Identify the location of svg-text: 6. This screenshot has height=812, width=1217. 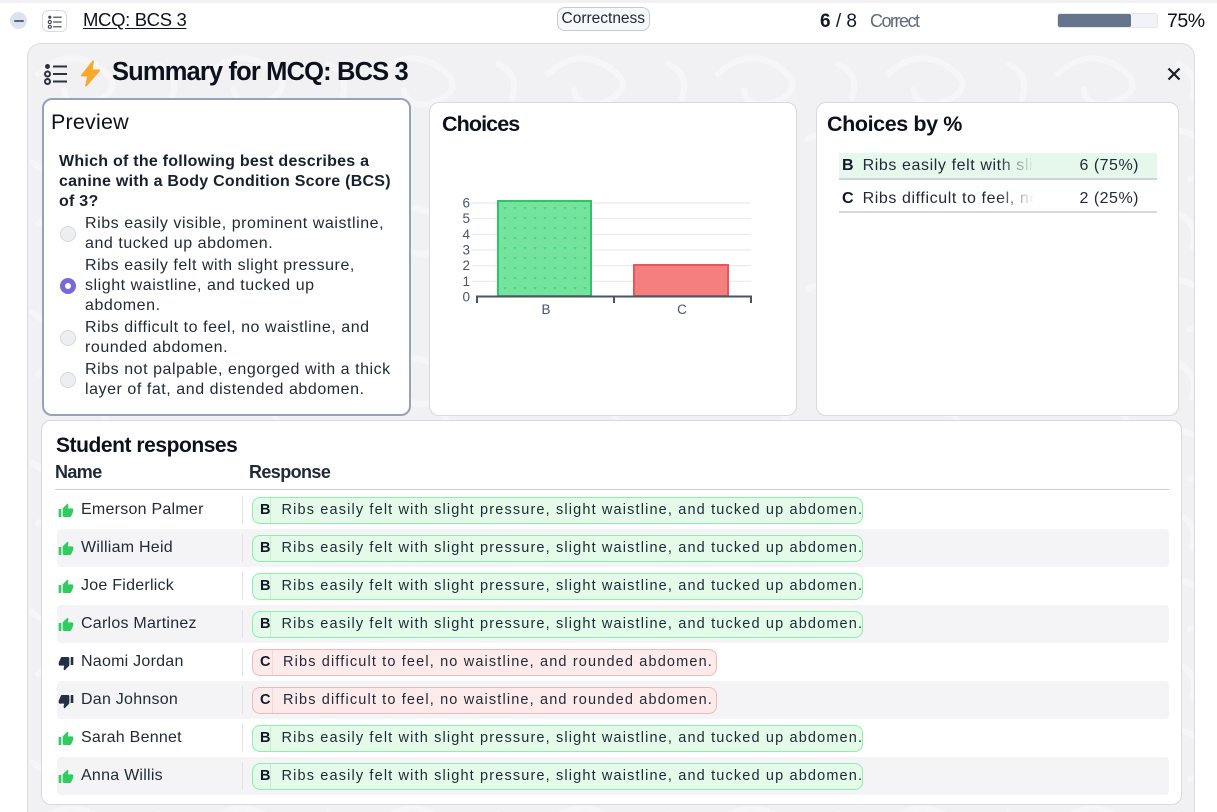
(466, 203).